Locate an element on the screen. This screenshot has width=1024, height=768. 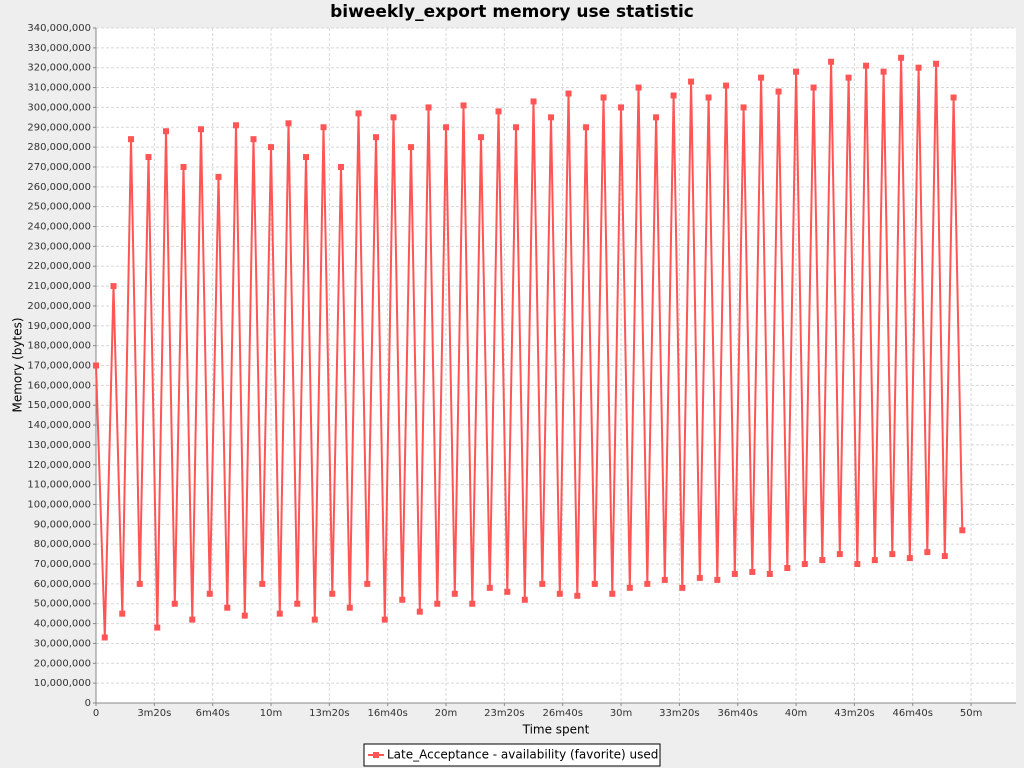
y-tick-label: 60,000,000 is located at coordinates (62, 584).